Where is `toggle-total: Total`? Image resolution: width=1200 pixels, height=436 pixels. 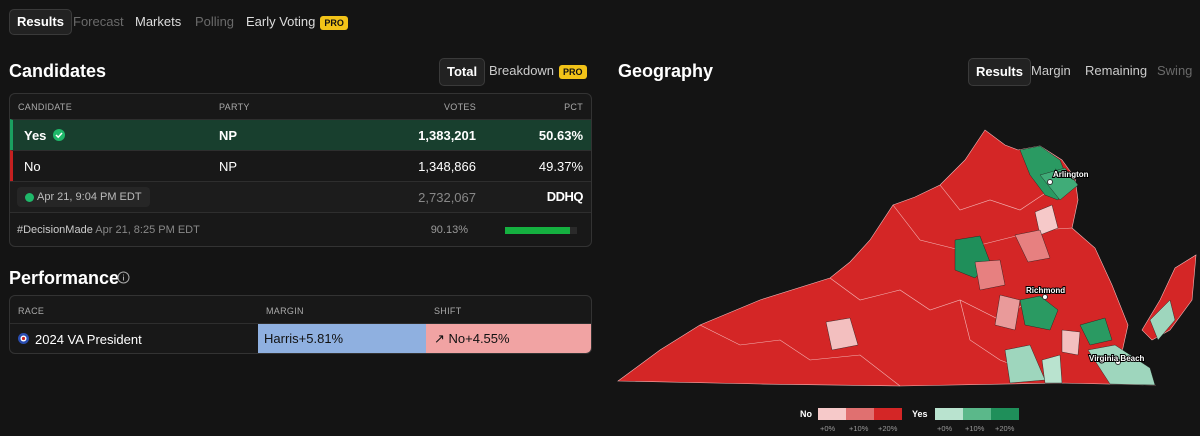 toggle-total: Total is located at coordinates (462, 72).